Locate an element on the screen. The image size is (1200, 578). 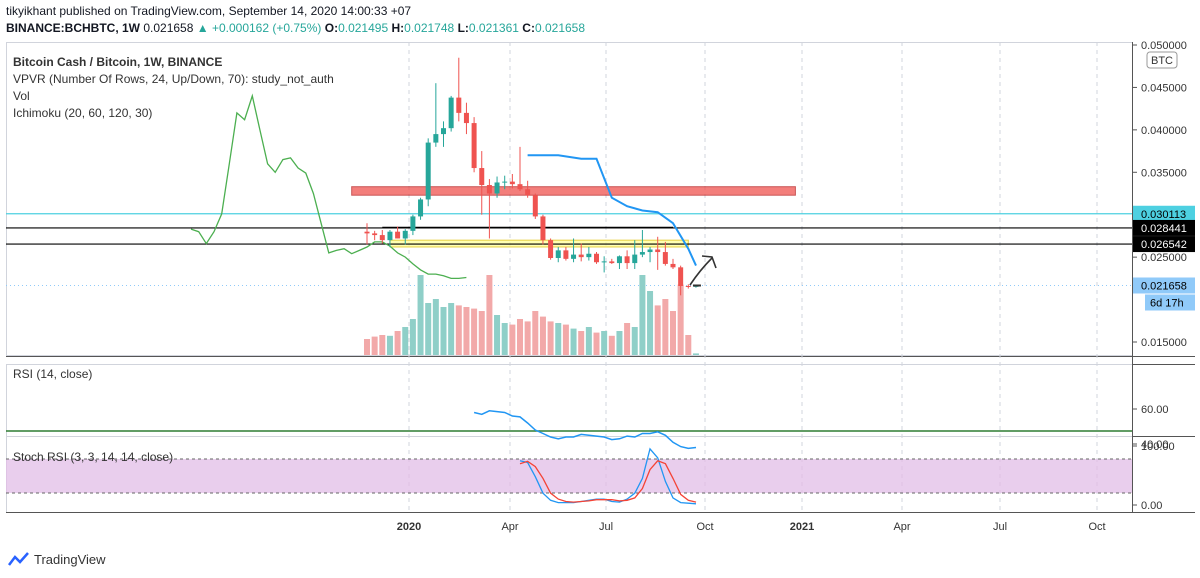
time-tick-label-6: Jul is located at coordinates (1000, 527).